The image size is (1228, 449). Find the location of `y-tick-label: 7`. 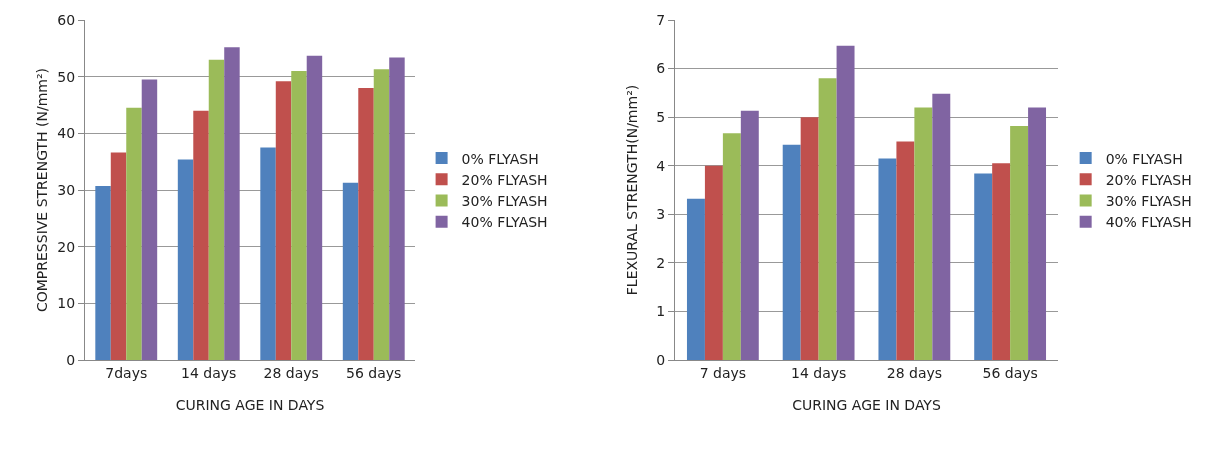

y-tick-label: 7 is located at coordinates (661, 19).